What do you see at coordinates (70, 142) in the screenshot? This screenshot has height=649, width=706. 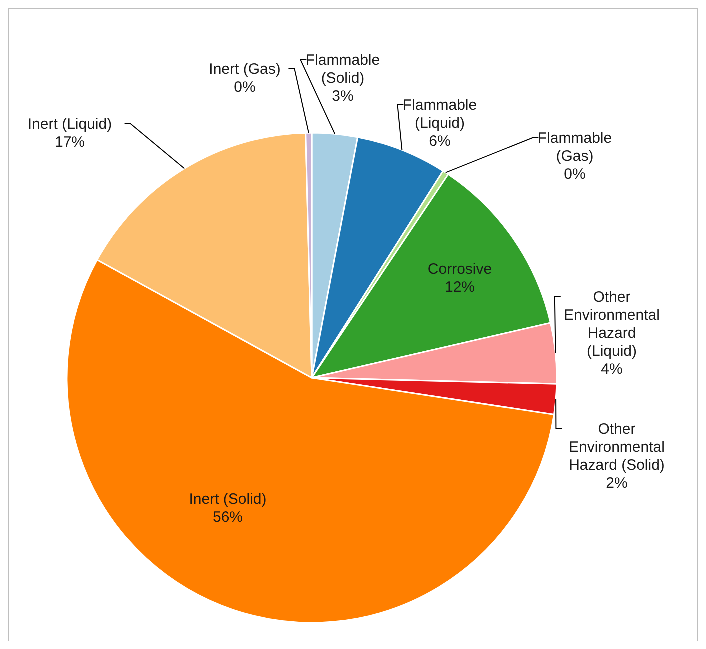 I see `data-label: 17%` at bounding box center [70, 142].